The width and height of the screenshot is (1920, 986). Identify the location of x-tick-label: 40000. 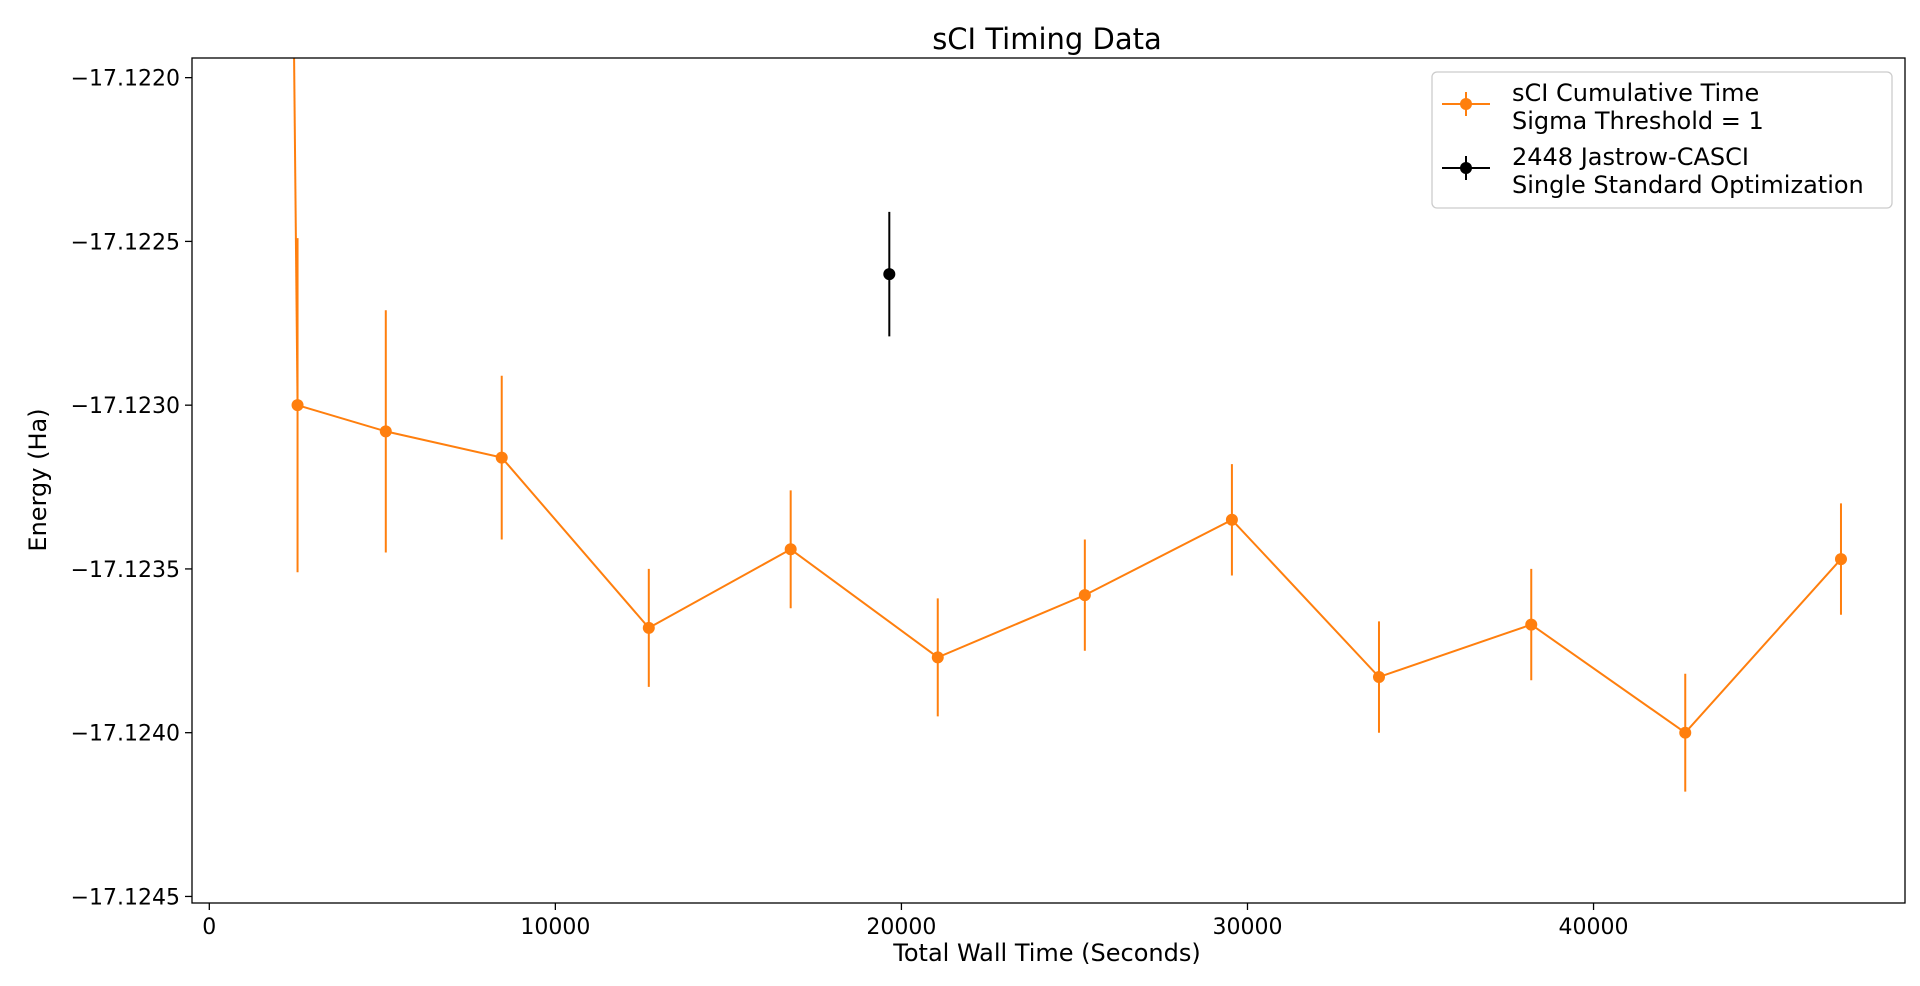
(1594, 927).